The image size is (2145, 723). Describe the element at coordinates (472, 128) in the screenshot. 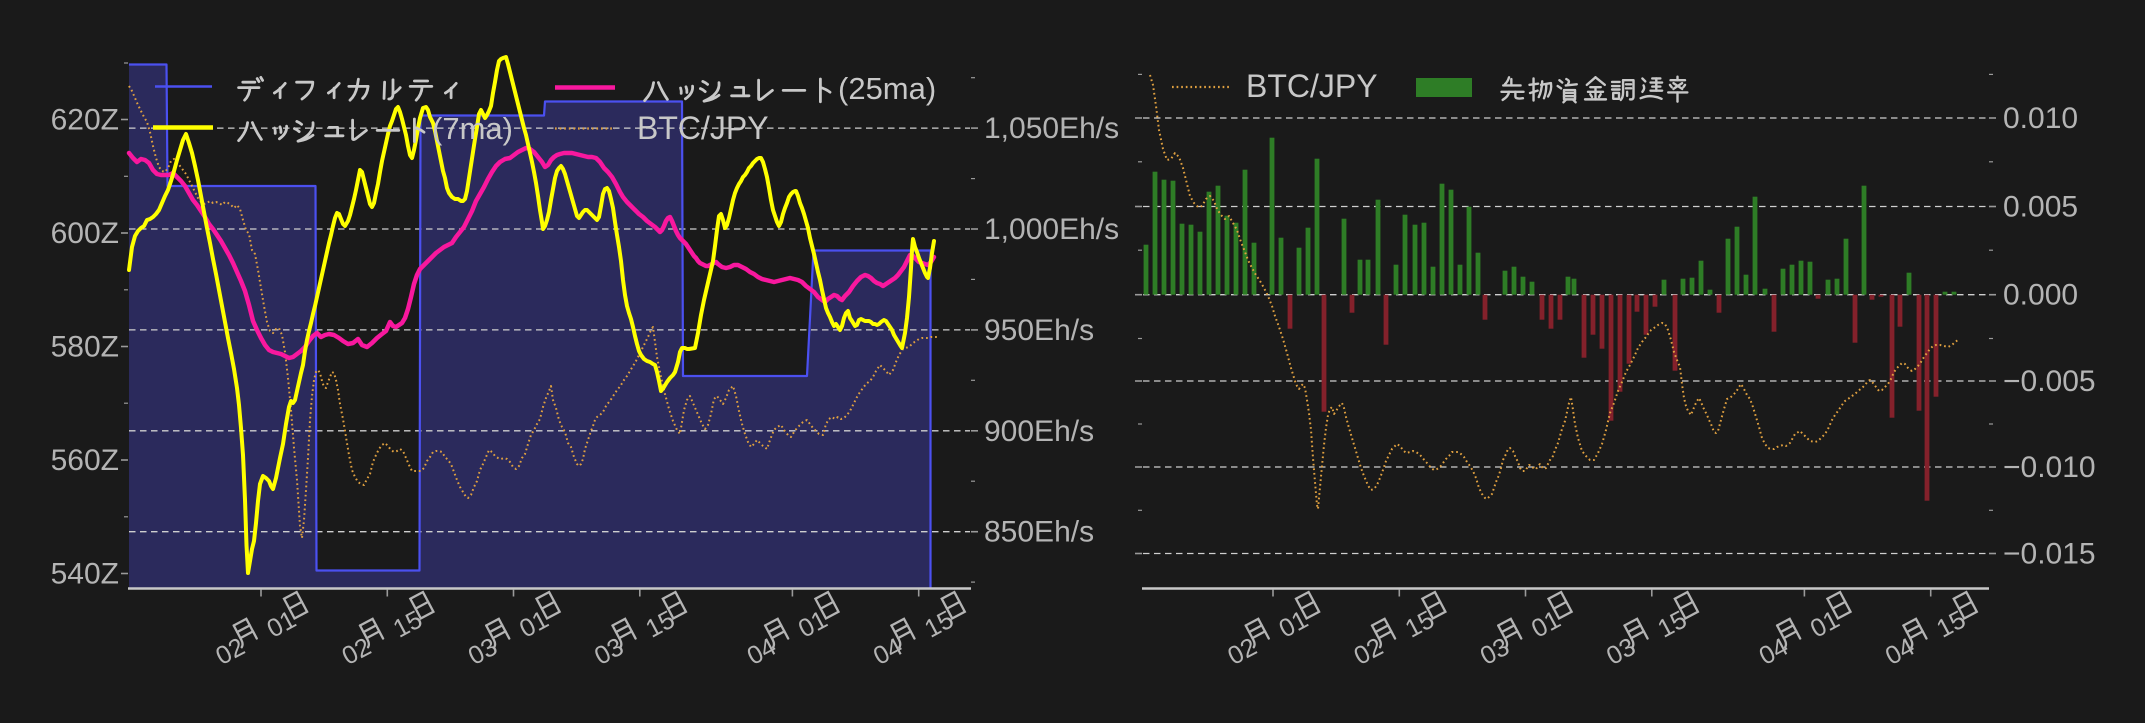

I see `svg-text: (7ma)` at that location.